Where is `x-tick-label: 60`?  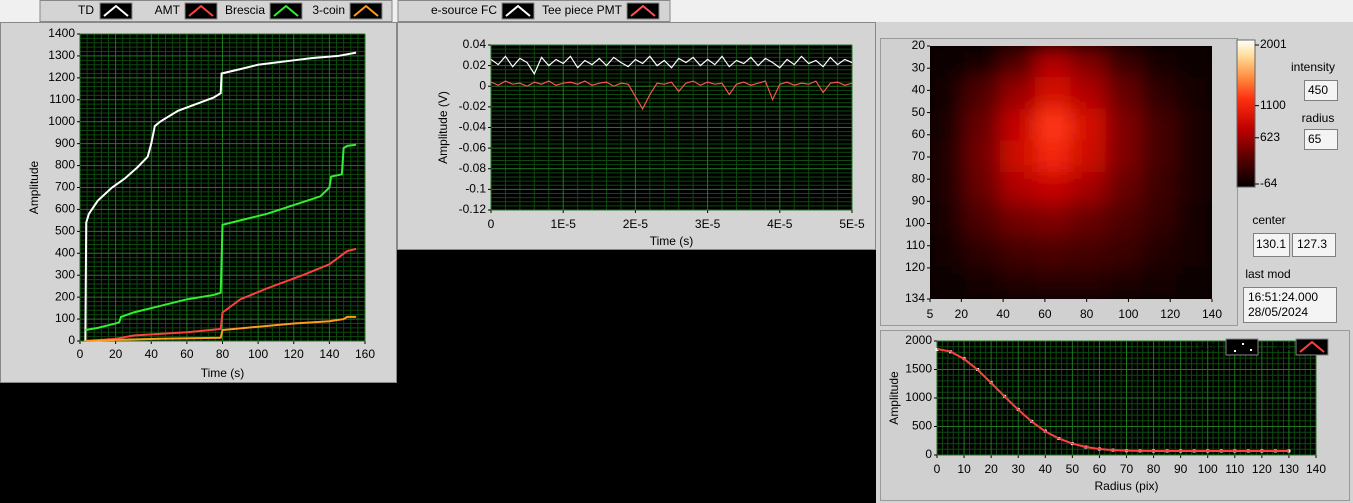 x-tick-label: 60 is located at coordinates (1045, 314).